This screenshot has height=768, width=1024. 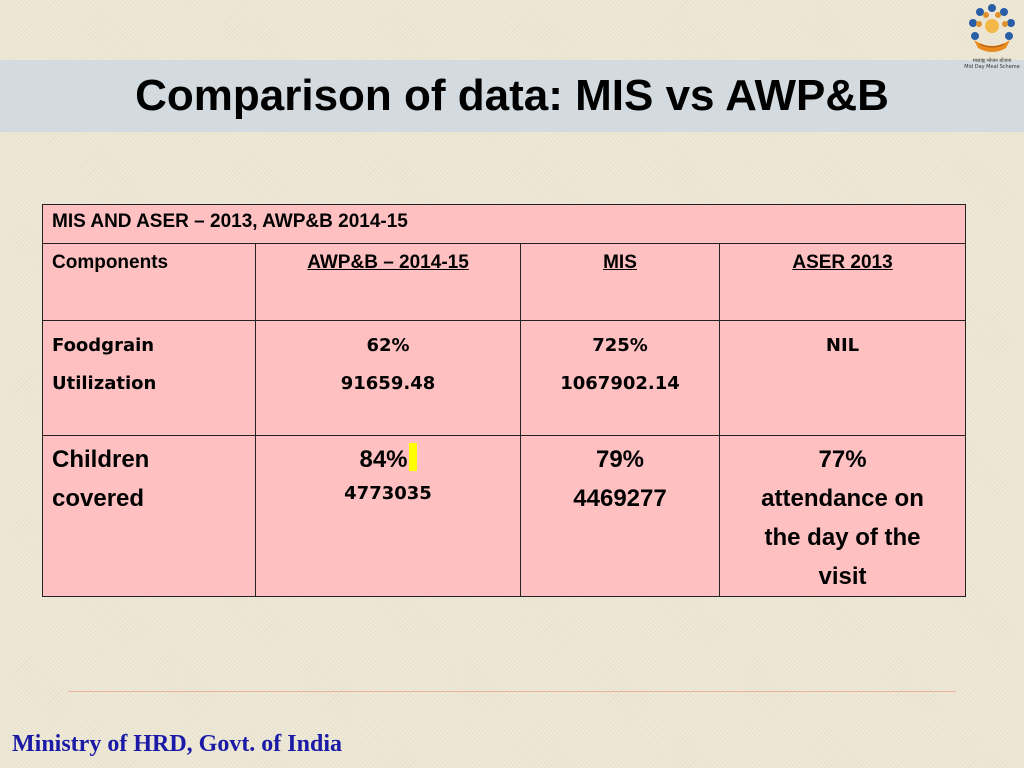 I want to click on table-header-cell: MIS AND ASER – 2013, AWP&B 2014-15, so click(x=504, y=224).